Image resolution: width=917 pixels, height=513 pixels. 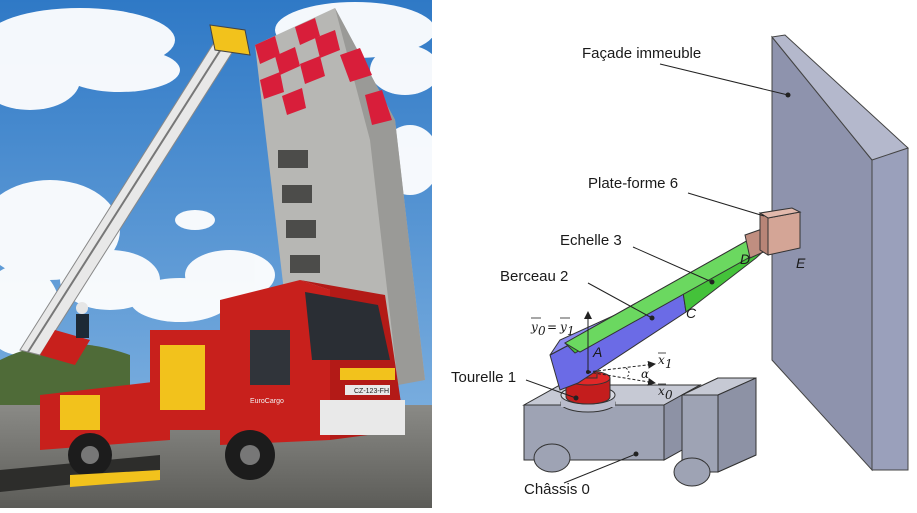 I want to click on label-platform: Plate-forme 6, so click(x=633, y=183).